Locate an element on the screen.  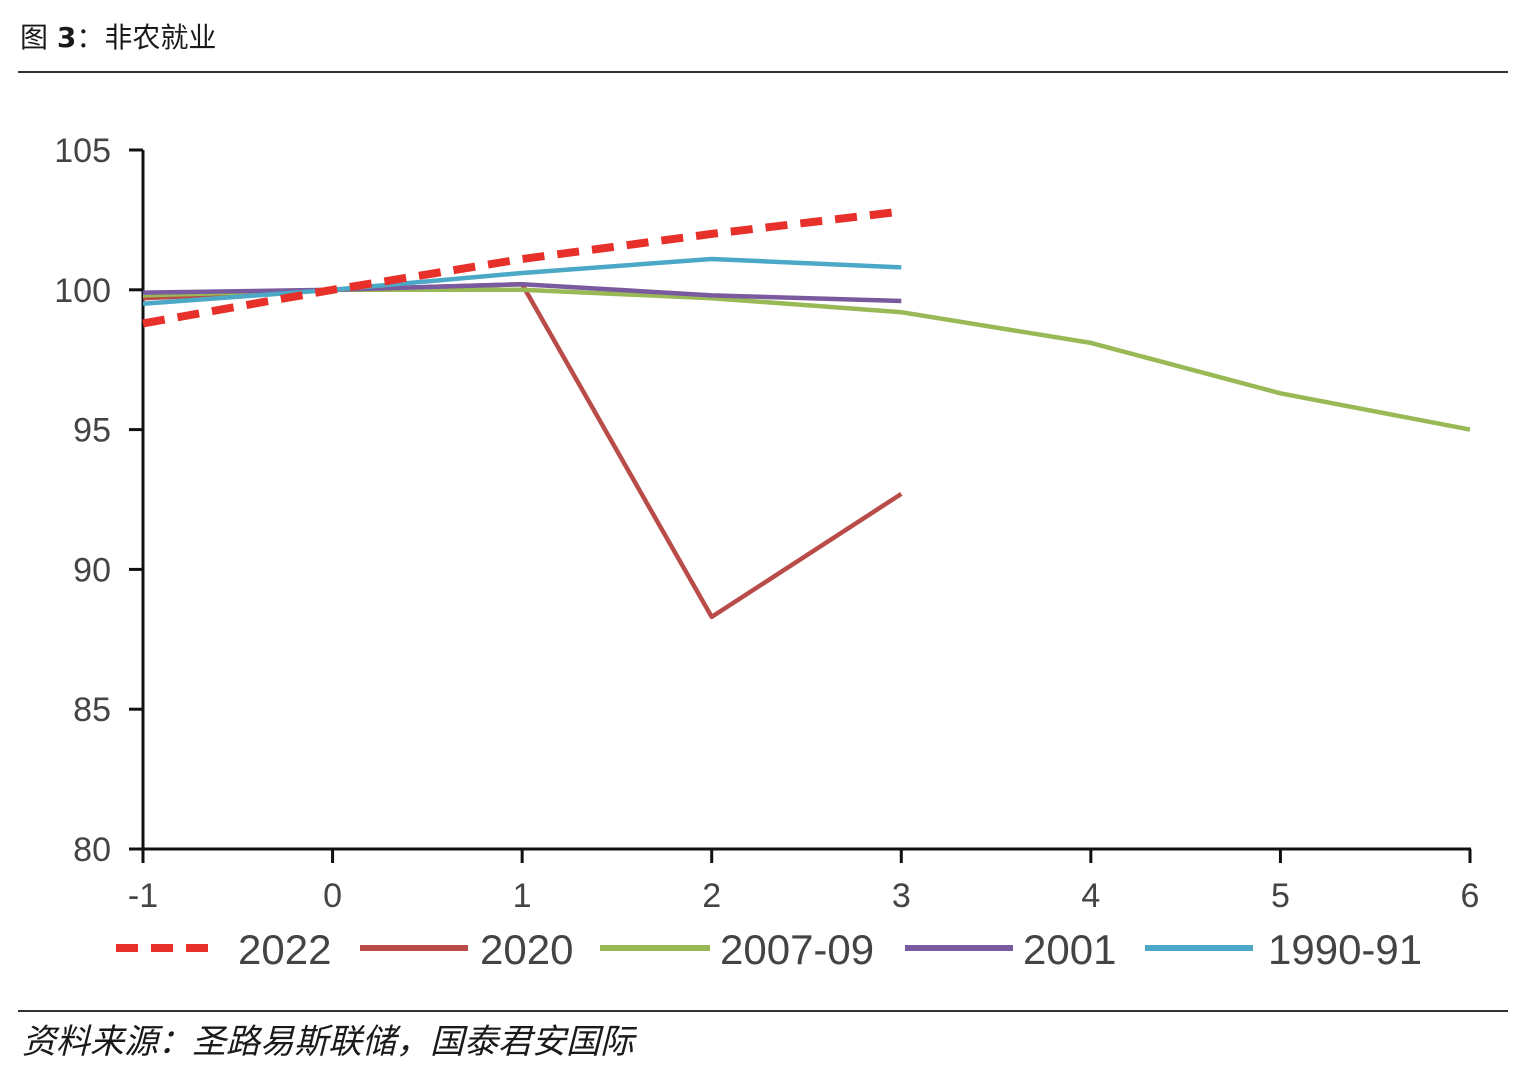
y-tick-label: 85 is located at coordinates (92, 710).